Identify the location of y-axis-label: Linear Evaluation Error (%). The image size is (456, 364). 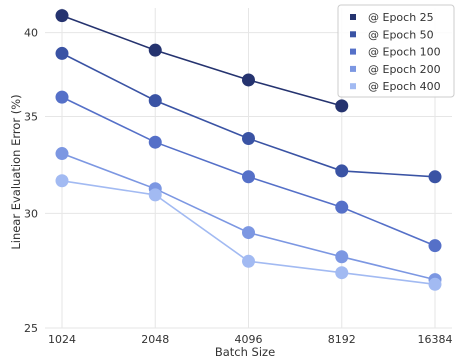
(16, 171).